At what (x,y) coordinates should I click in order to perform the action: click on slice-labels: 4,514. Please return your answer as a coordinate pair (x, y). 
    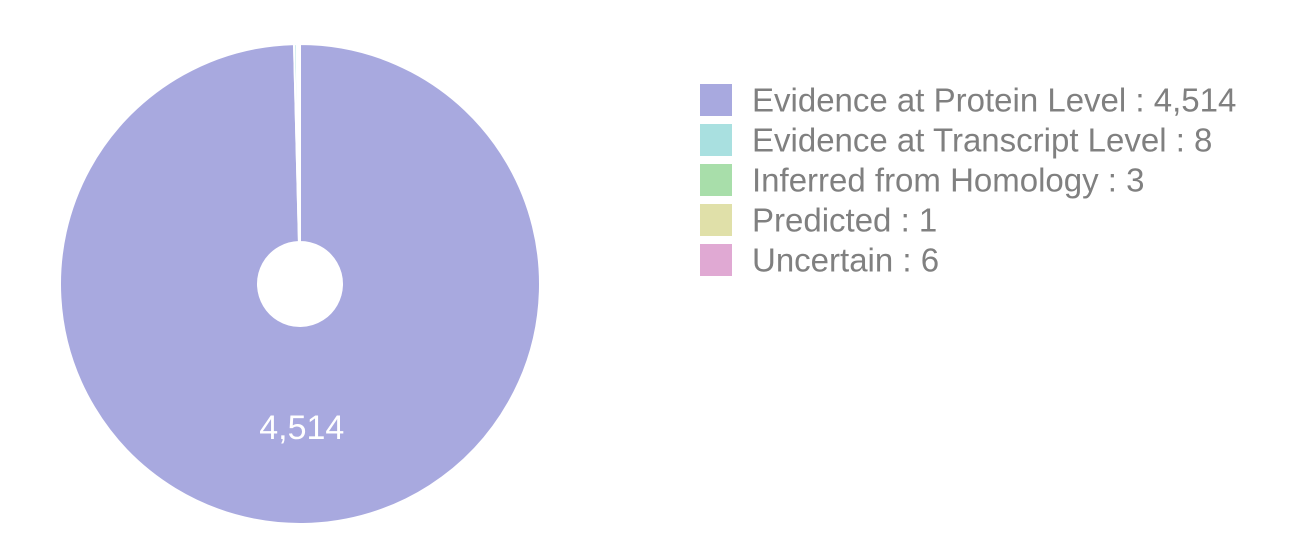
    Looking at the image, I should click on (301, 428).